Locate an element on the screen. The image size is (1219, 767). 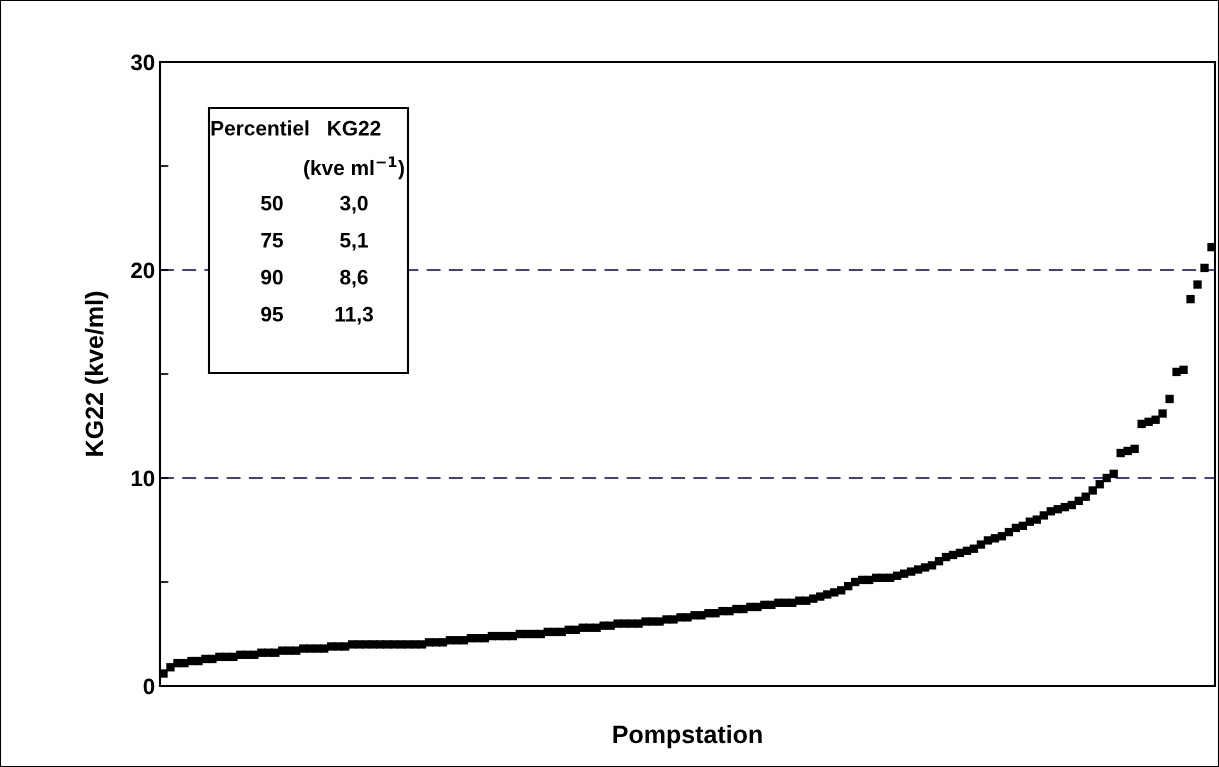
y-tick-label: 20 is located at coordinates (143, 270).